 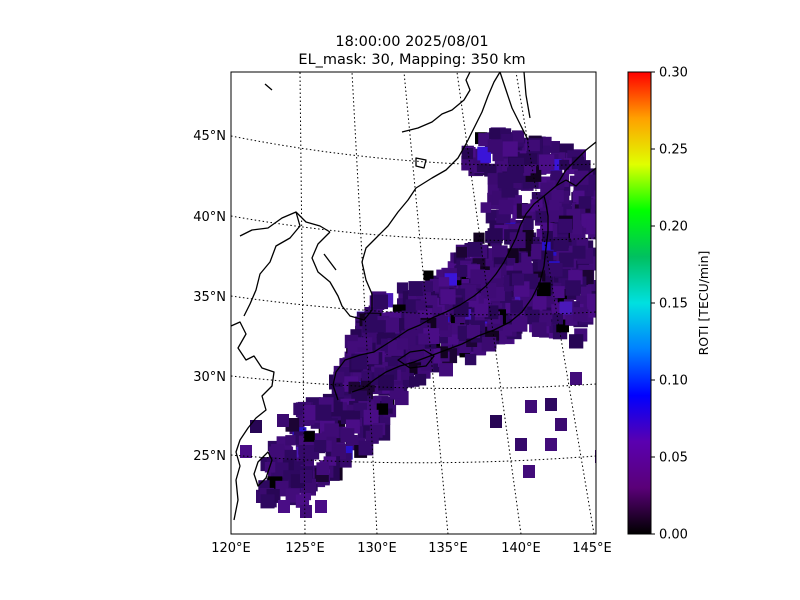 What do you see at coordinates (263, 469) in the screenshot?
I see `coastline-taiwan` at bounding box center [263, 469].